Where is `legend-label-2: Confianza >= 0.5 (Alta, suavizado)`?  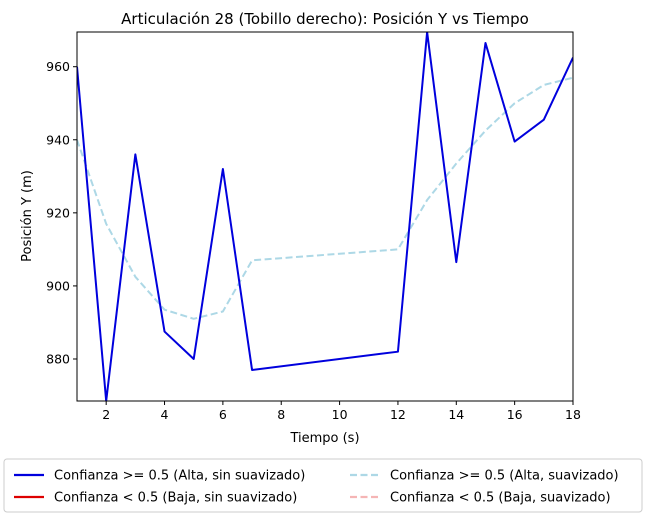
legend-label-2: Confianza >= 0.5 (Alta, suavizado) is located at coordinates (504, 476).